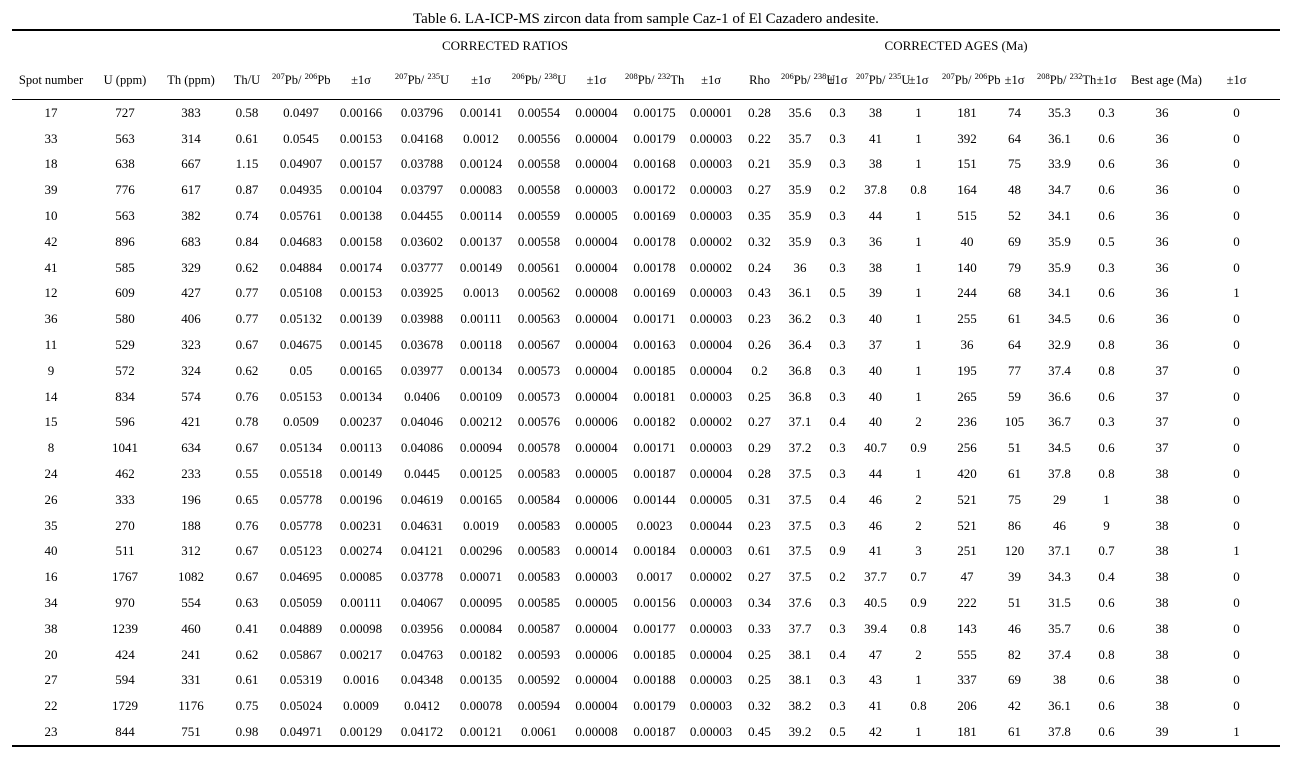 The image size is (1292, 764). What do you see at coordinates (1106, 577) in the screenshot?
I see `cell-err-age-208pb-232th: 0.4` at bounding box center [1106, 577].